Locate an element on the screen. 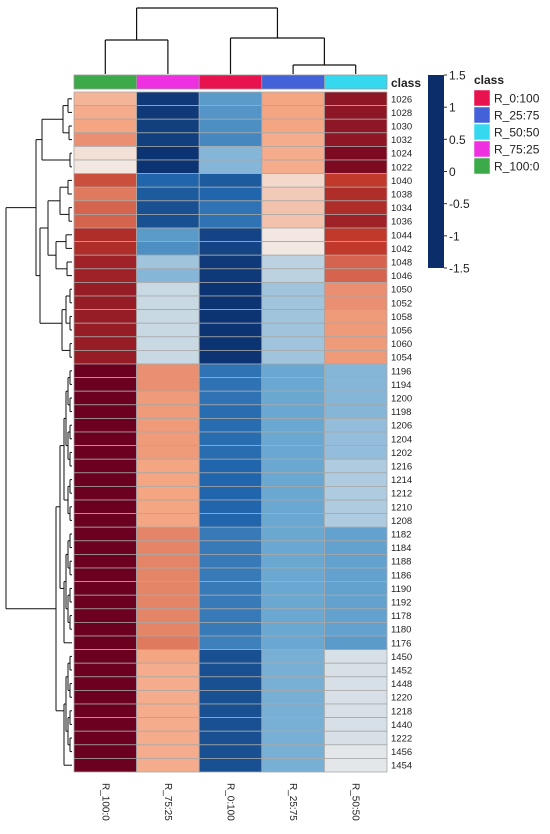 This screenshot has width=550, height=834. row-label: 1218 is located at coordinates (401, 711).